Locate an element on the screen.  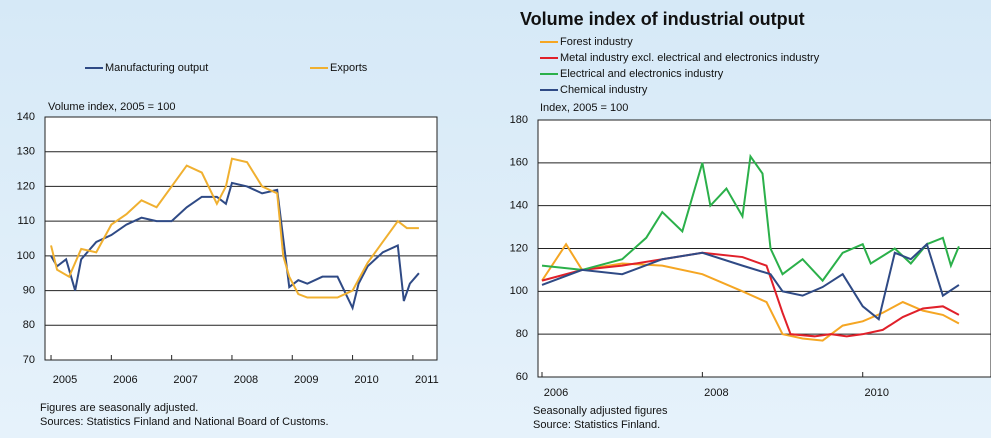
x-tick-label: 2011 is located at coordinates (427, 380).